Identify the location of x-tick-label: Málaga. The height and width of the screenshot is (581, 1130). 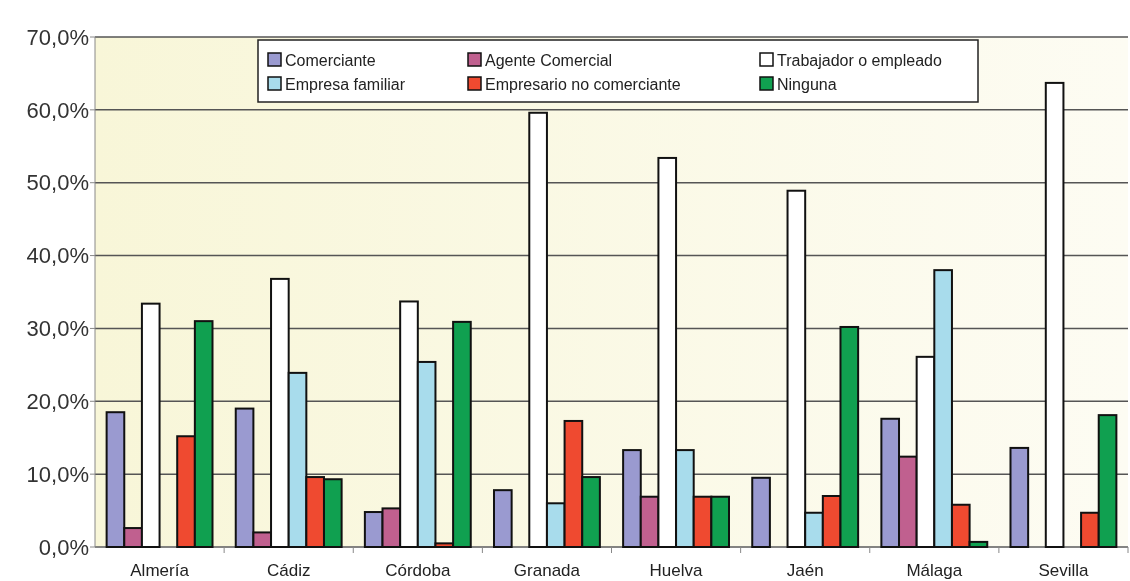
(934, 570).